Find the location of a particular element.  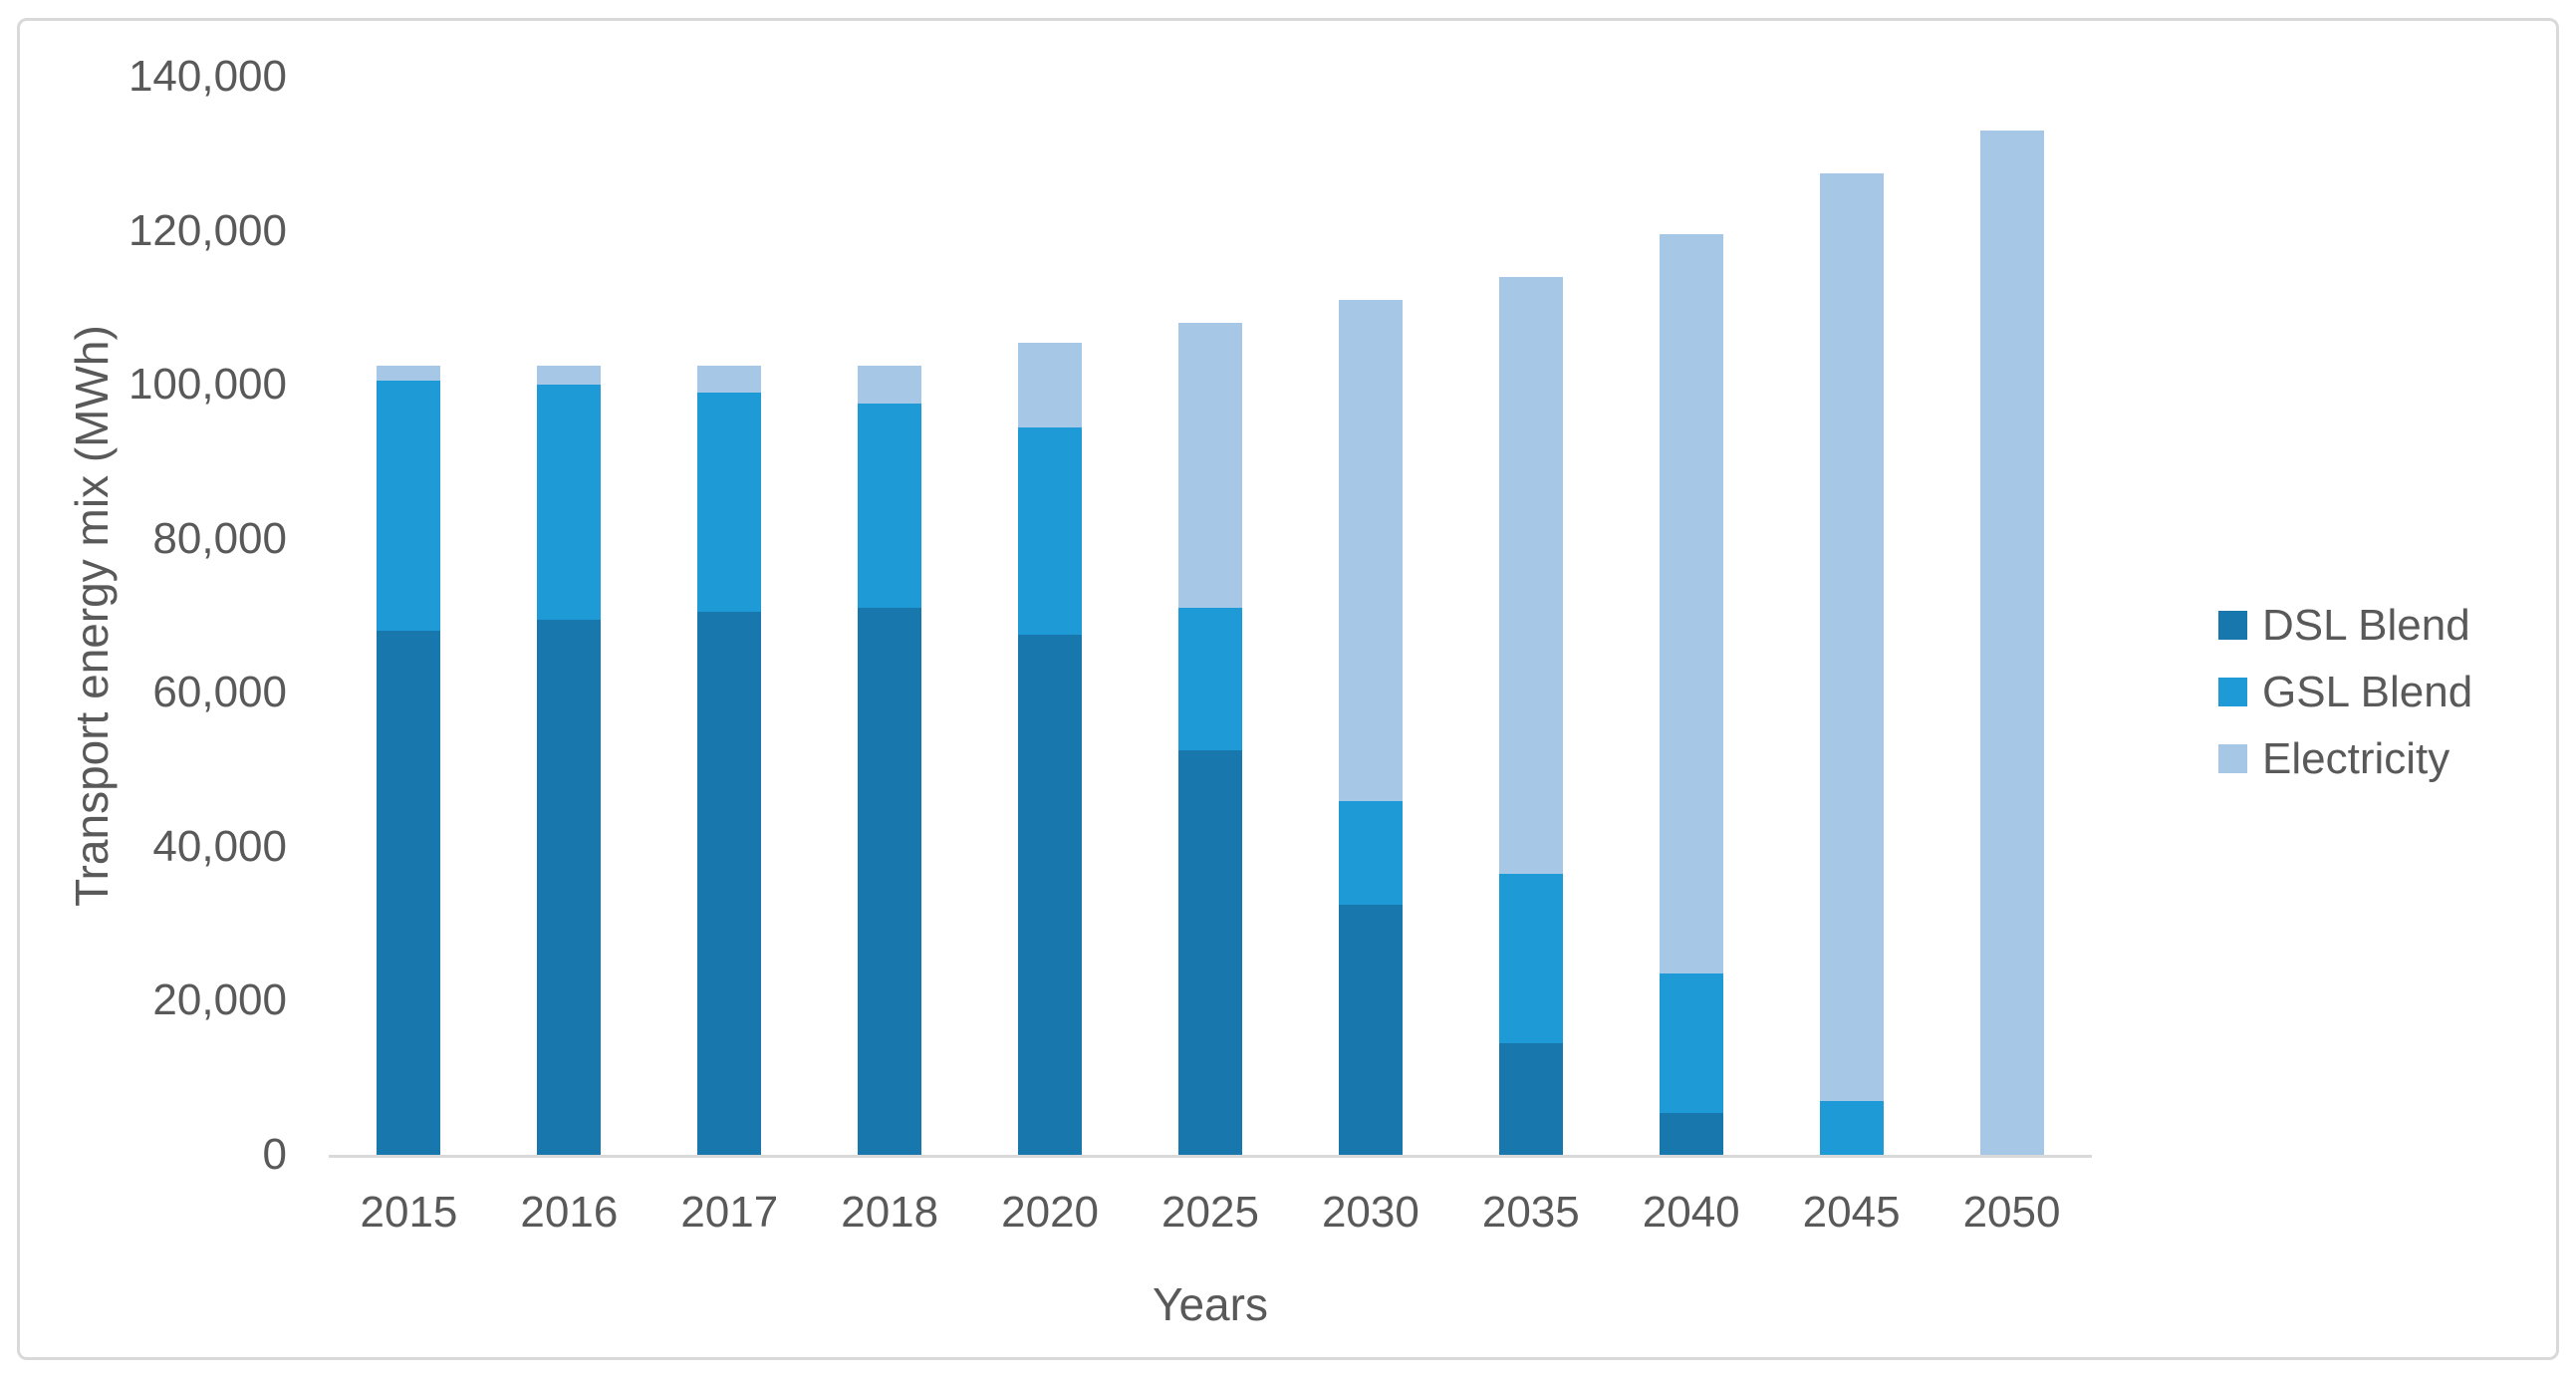

bar-segment-2016-gsl-blend is located at coordinates (569, 503).